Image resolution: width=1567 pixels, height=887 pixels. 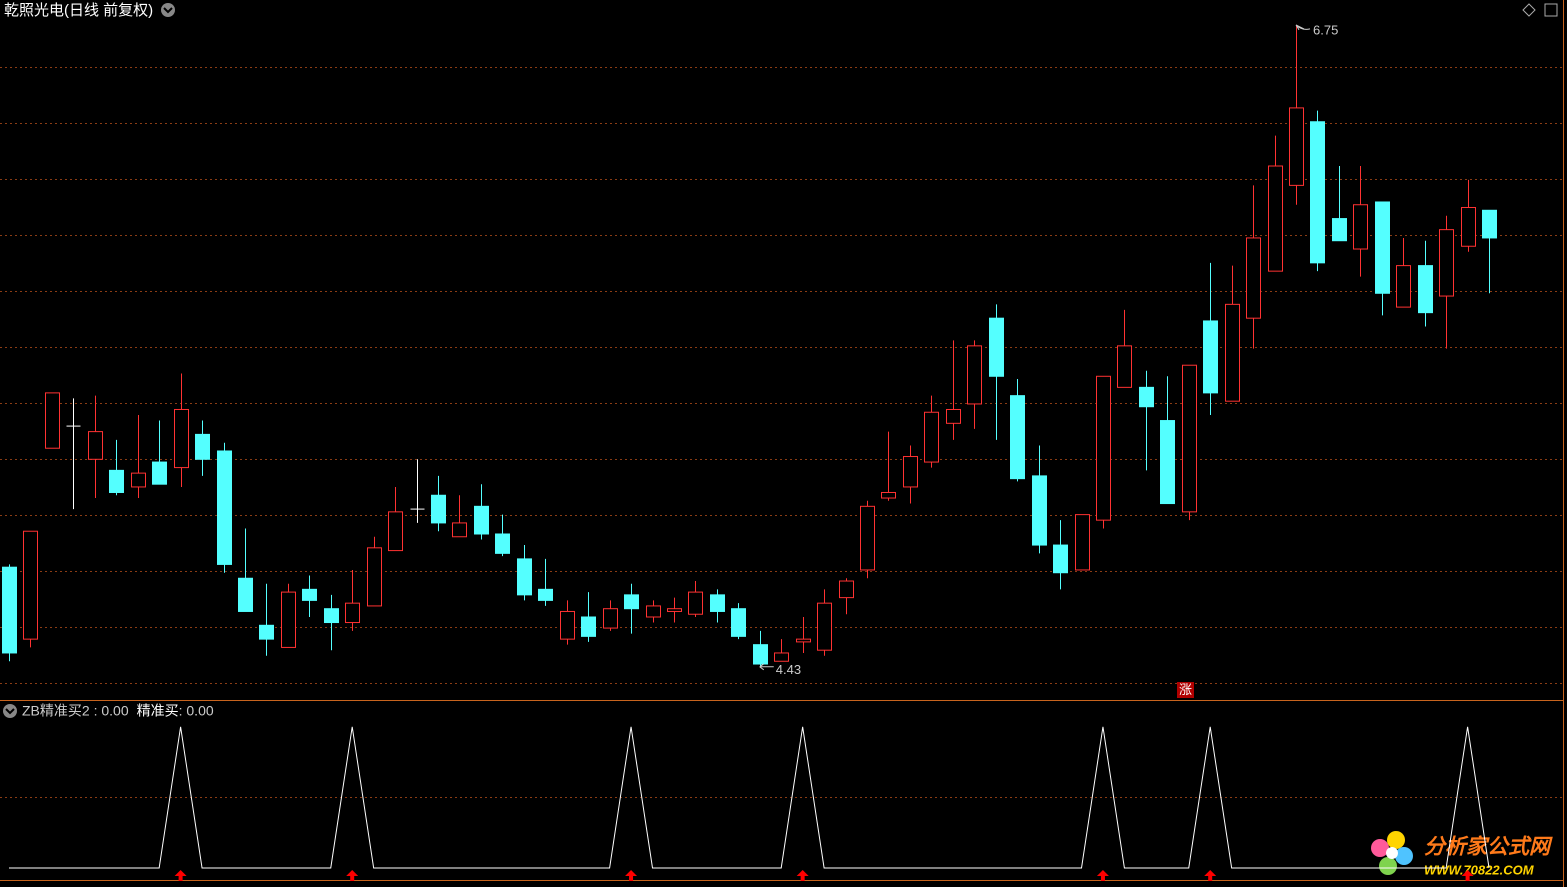 I want to click on logo-center, so click(x=1392, y=853).